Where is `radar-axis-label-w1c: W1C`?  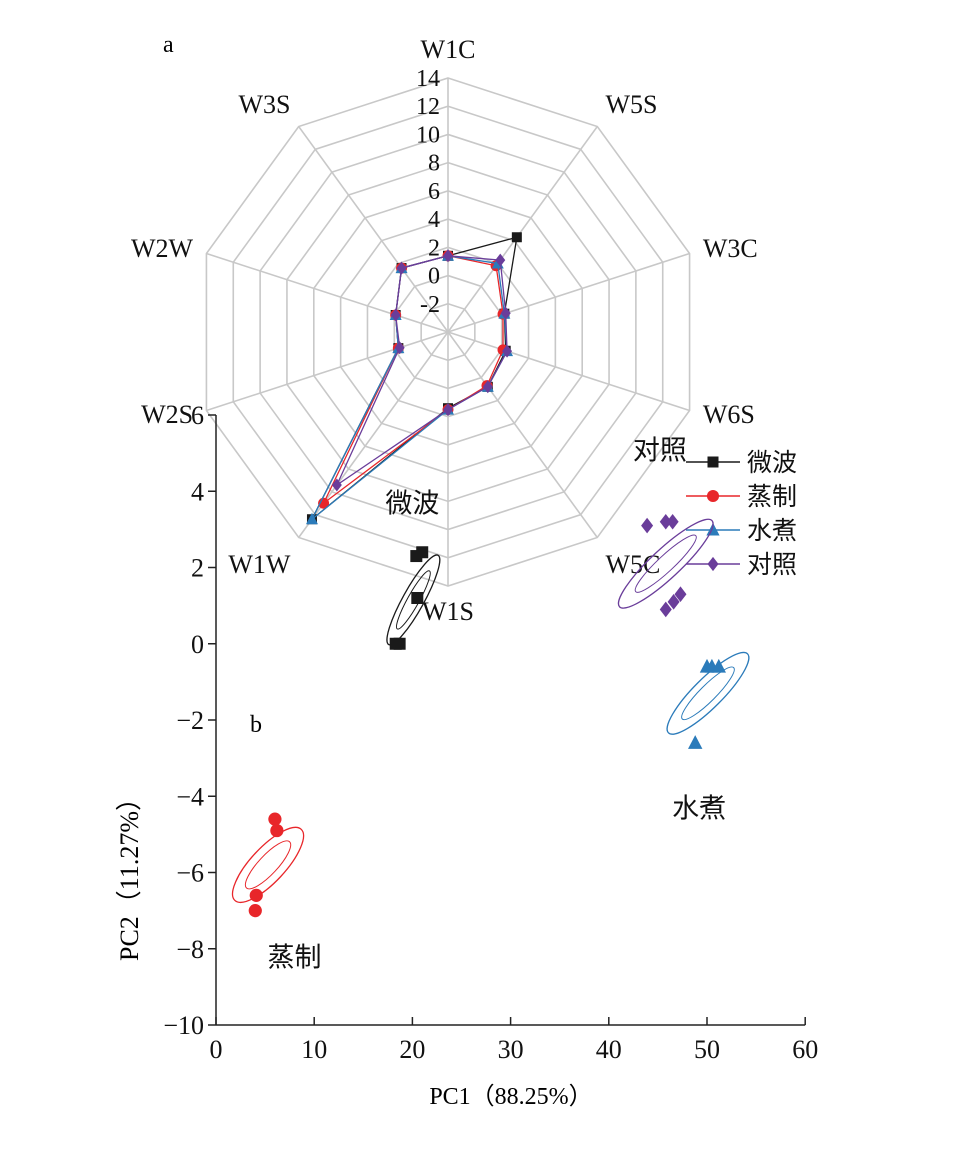
radar-axis-label-w1c: W1C is located at coordinates (448, 49).